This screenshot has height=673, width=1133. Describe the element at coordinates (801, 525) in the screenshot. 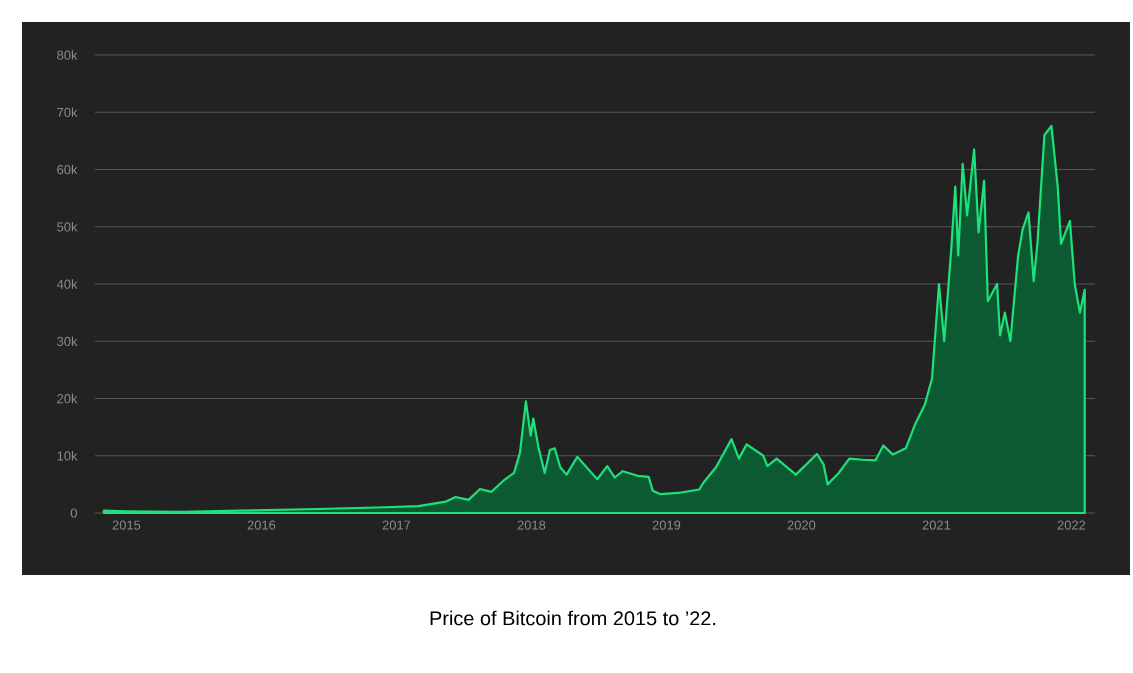

I see `x-tick-label: 2020` at that location.